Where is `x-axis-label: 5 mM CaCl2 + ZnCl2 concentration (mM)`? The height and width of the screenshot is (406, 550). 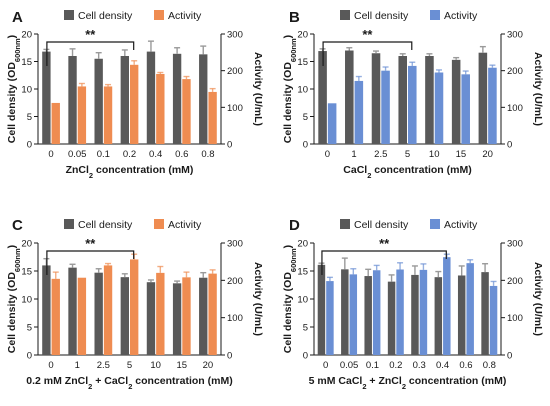
x-axis-label: 5 mM CaCl2 + ZnCl2 concentration (mM) is located at coordinates (408, 383).